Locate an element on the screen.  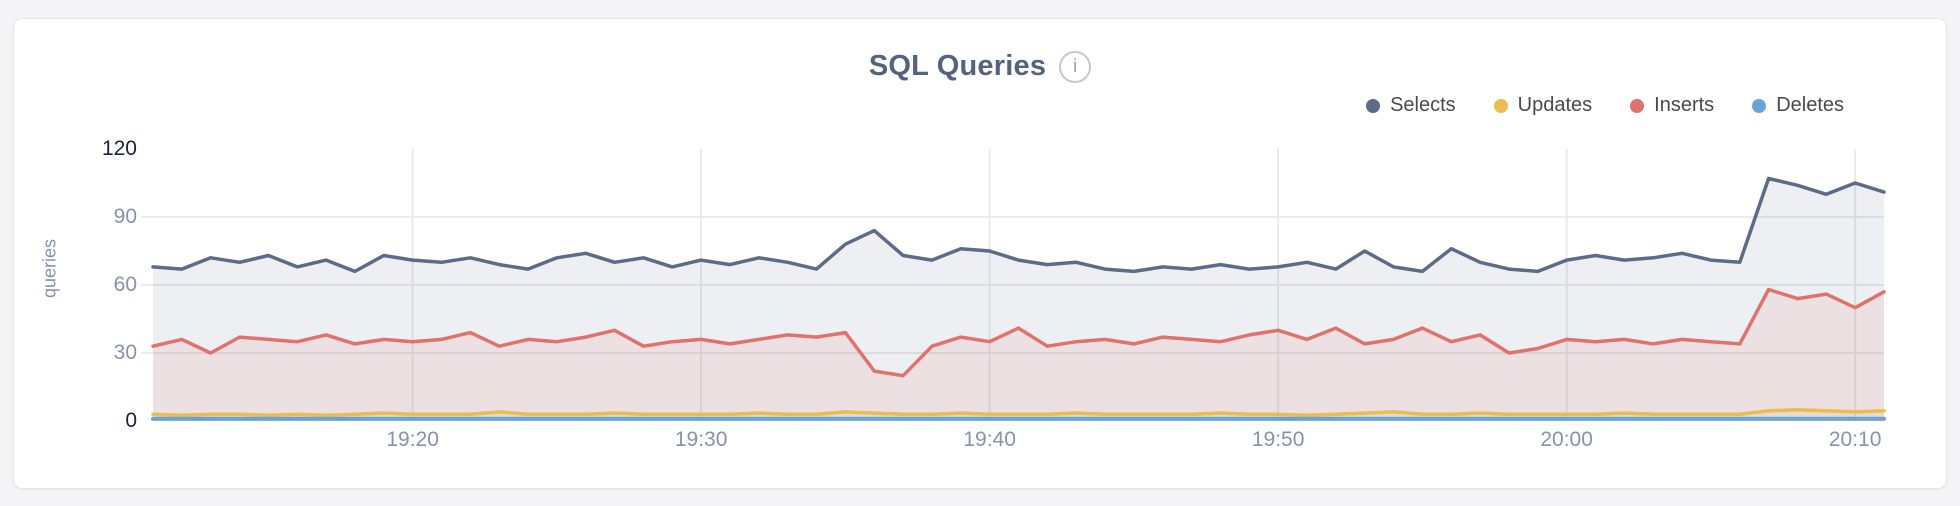
chart-header: SQL Queries i is located at coordinates (980, 66).